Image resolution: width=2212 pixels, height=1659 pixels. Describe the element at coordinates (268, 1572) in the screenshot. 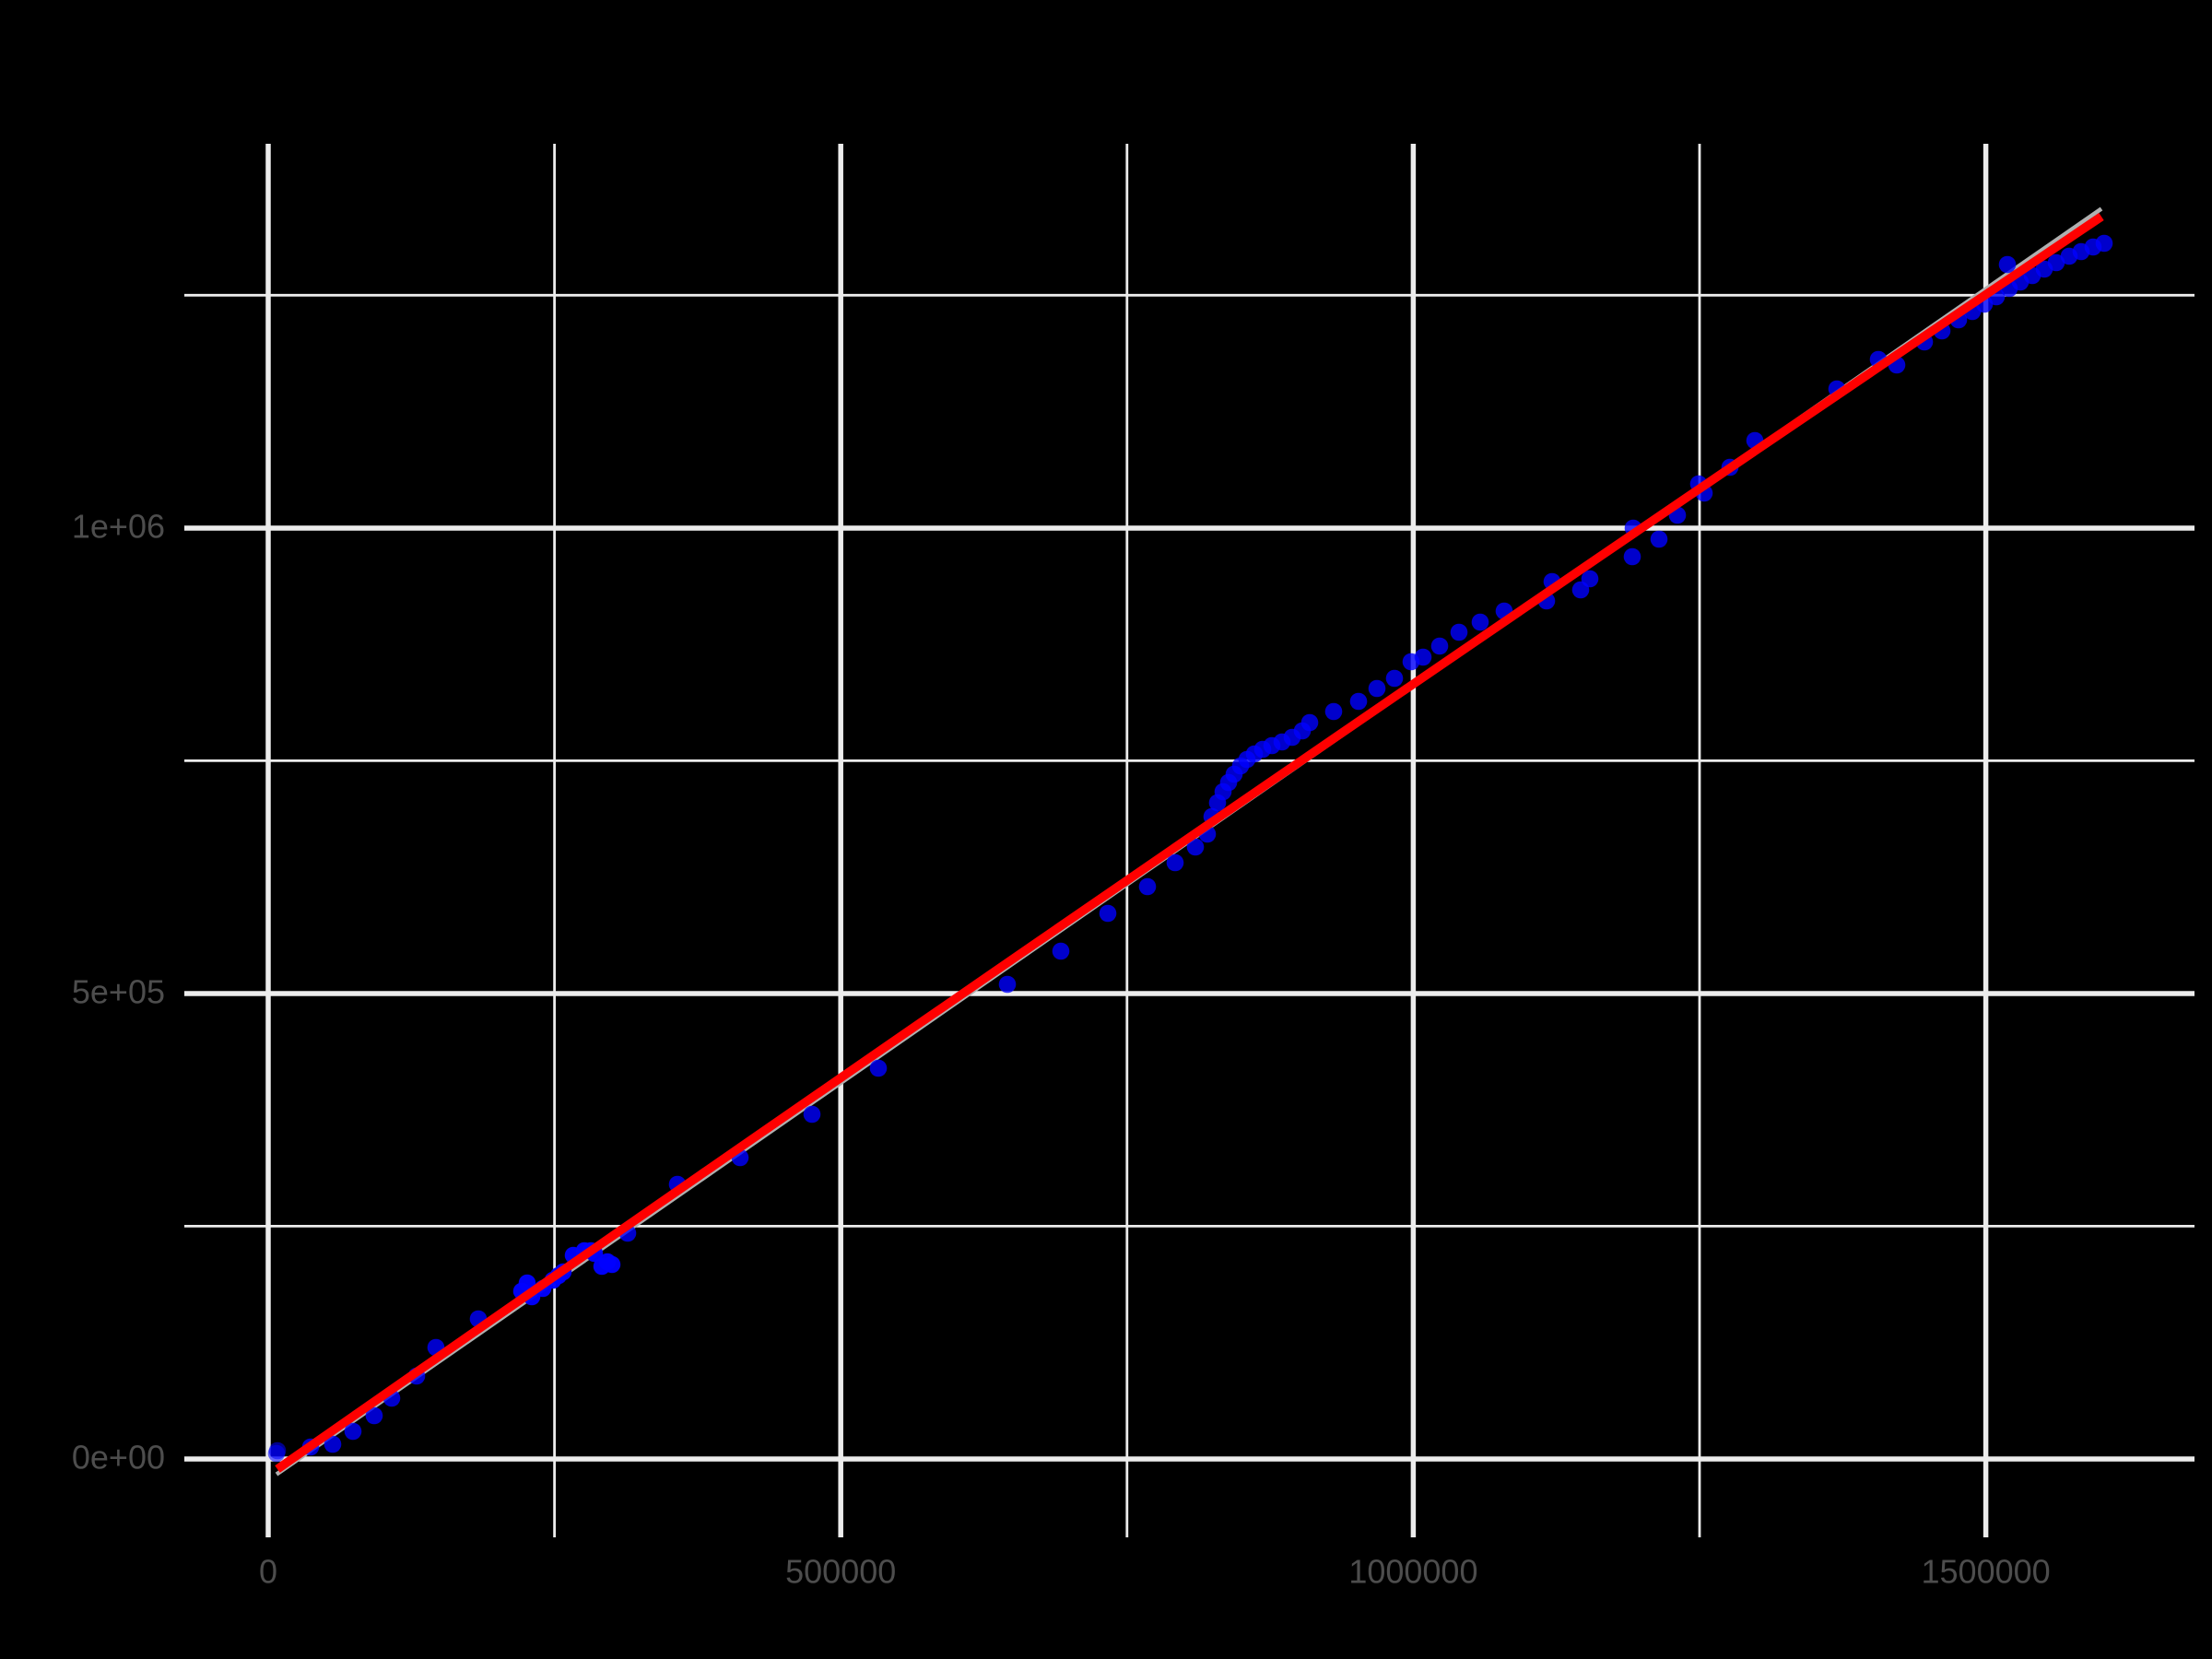

I see `svg-text: 0` at that location.